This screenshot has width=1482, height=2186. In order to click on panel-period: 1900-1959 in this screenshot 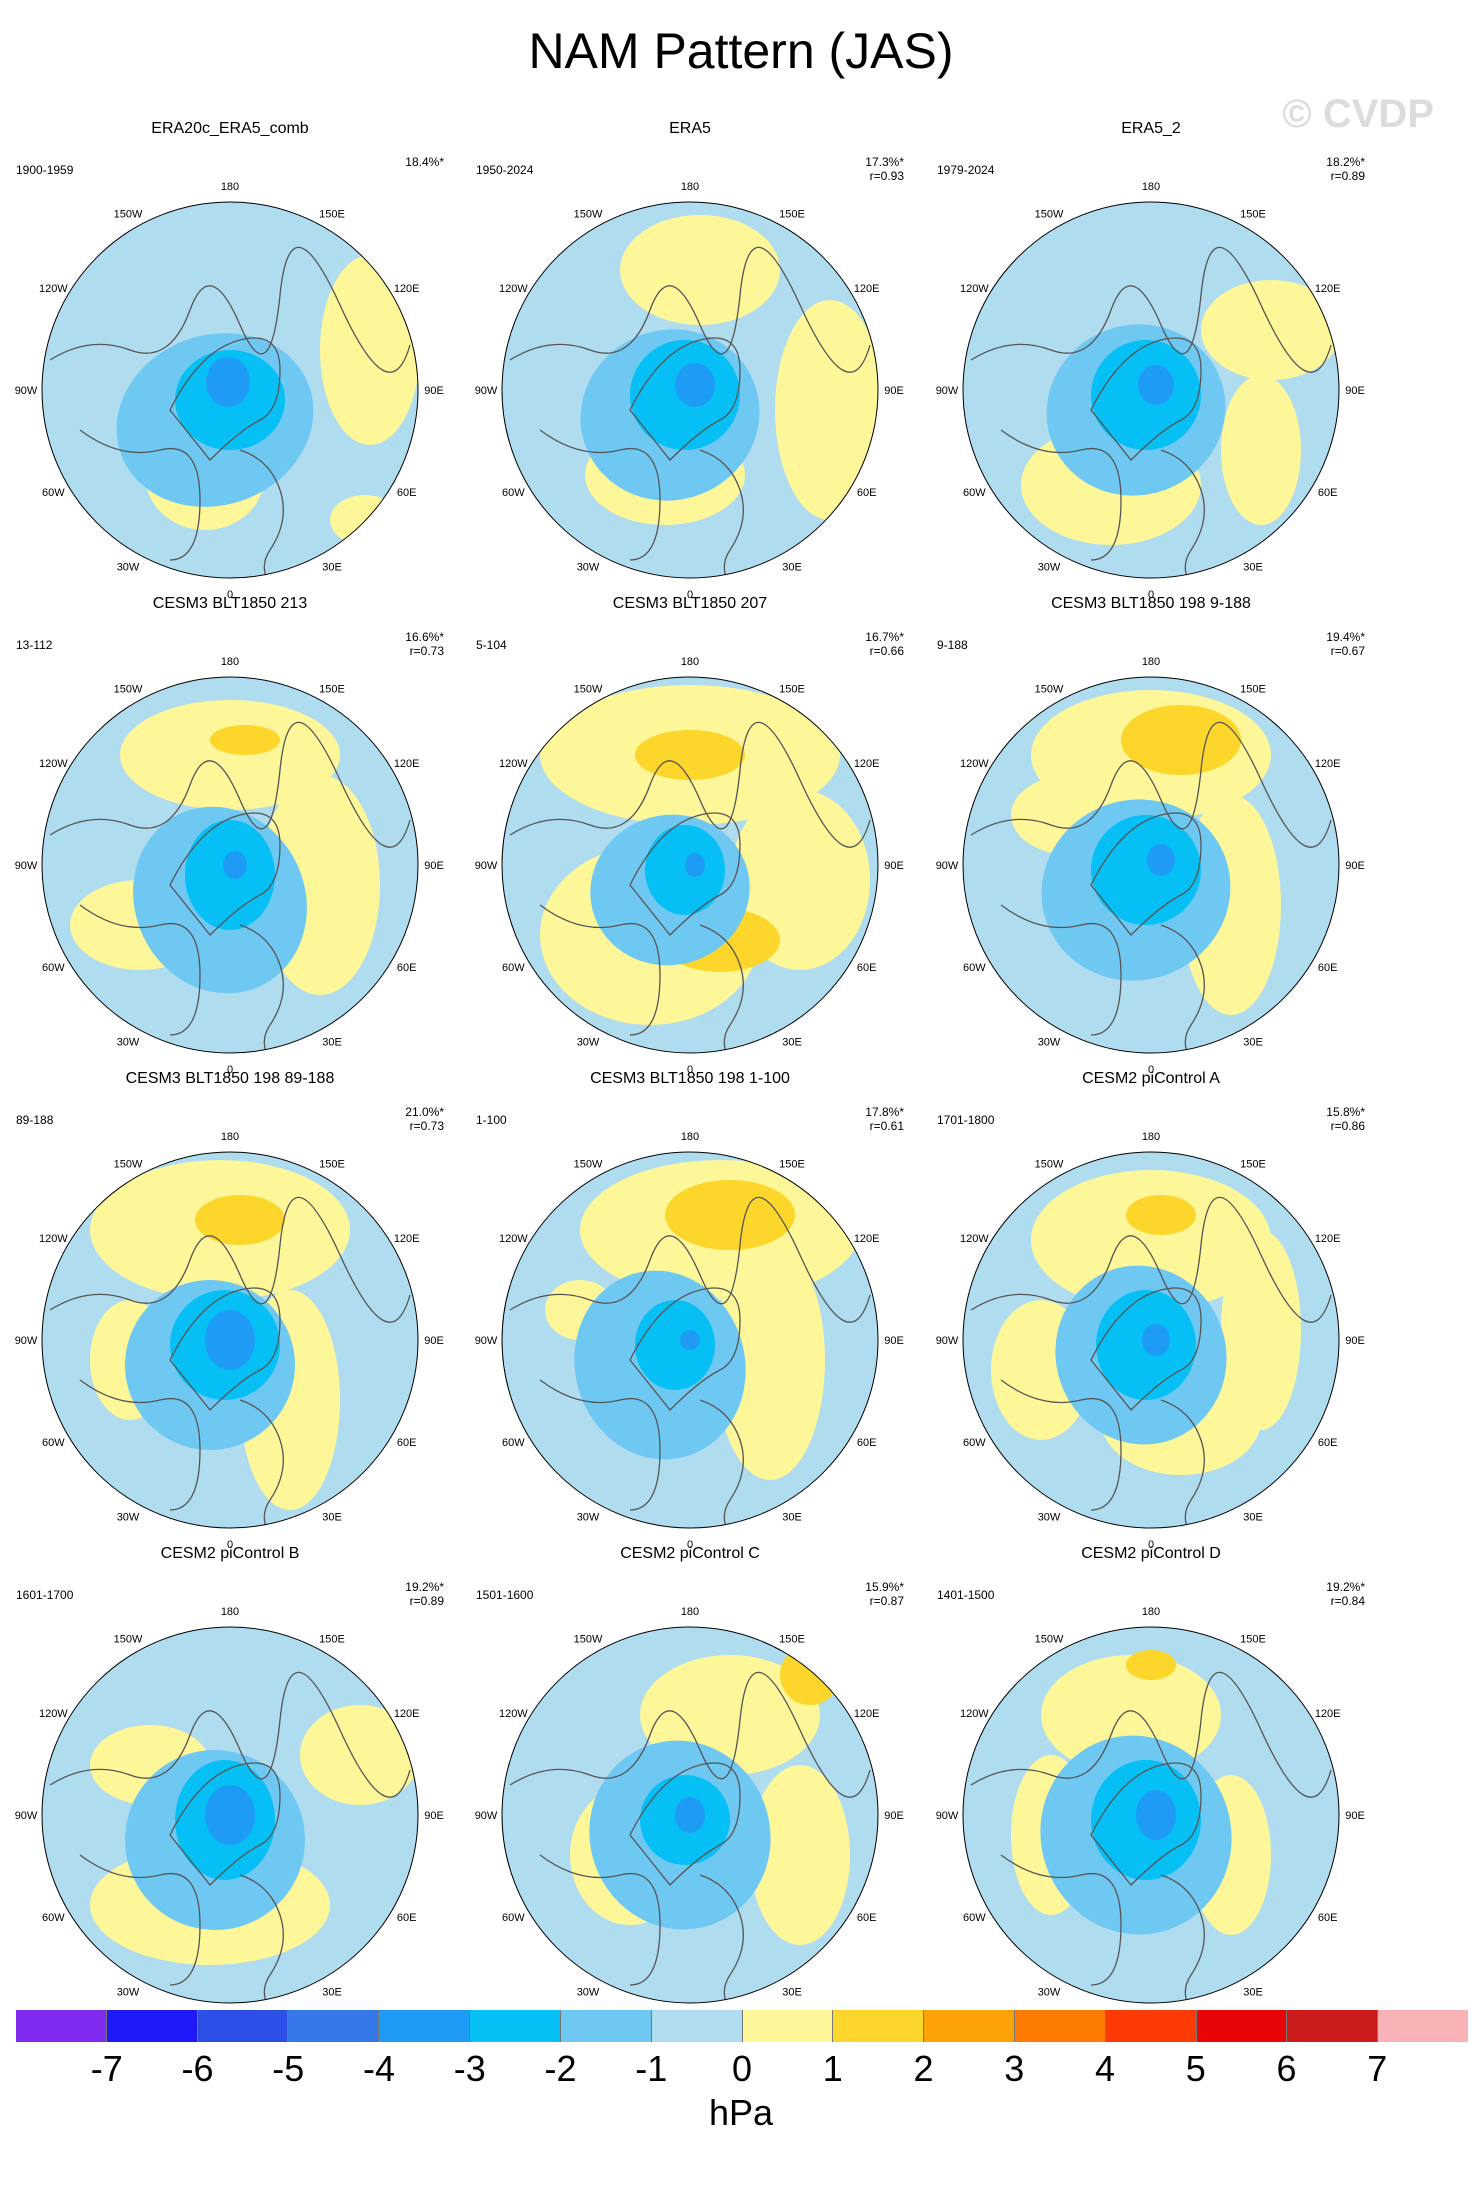, I will do `click(45, 170)`.